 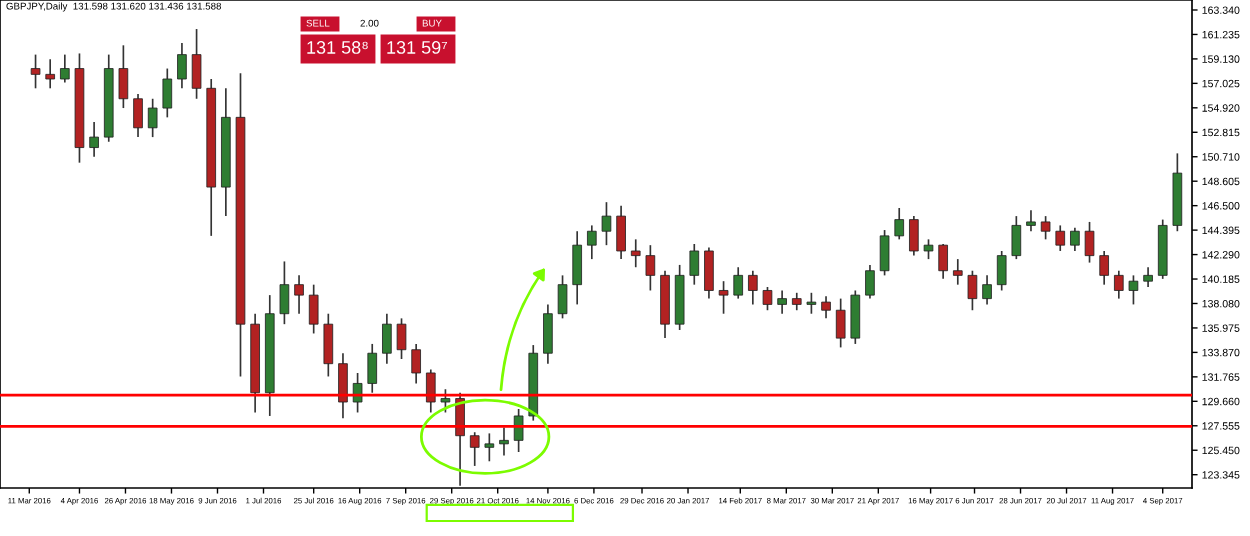 What do you see at coordinates (337, 47) in the screenshot?
I see `annotation: 131 58⁸` at bounding box center [337, 47].